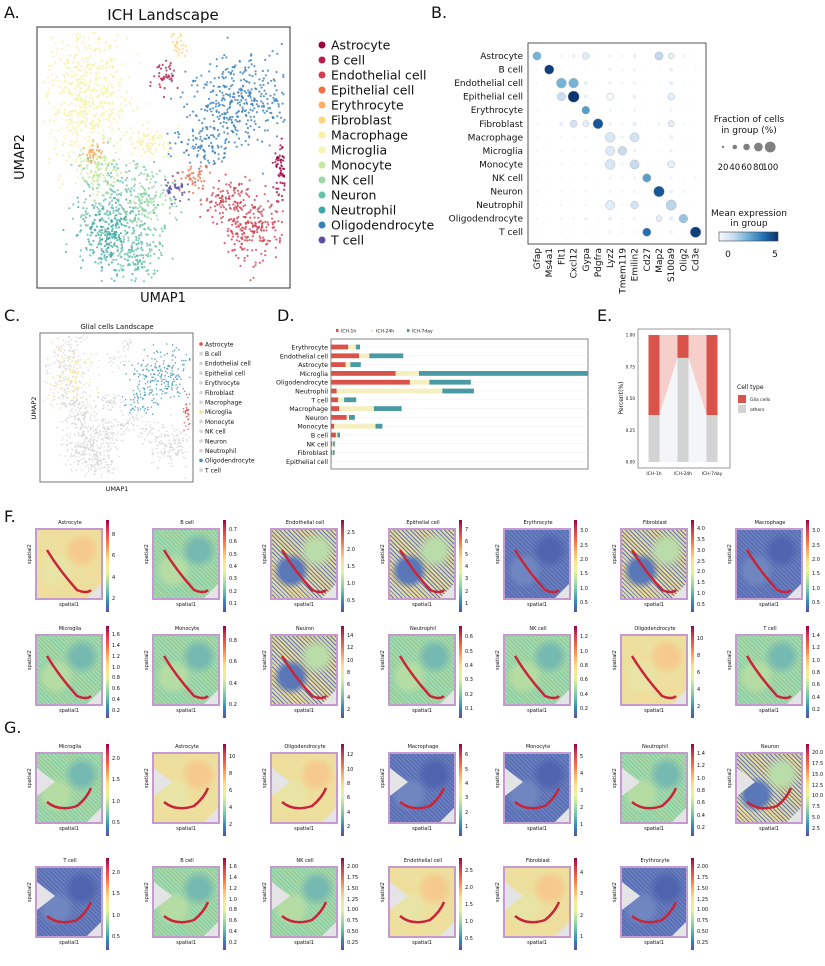 This screenshot has height=966, width=825. Describe the element at coordinates (408, 330) in the screenshot. I see `legend-swatch` at that location.